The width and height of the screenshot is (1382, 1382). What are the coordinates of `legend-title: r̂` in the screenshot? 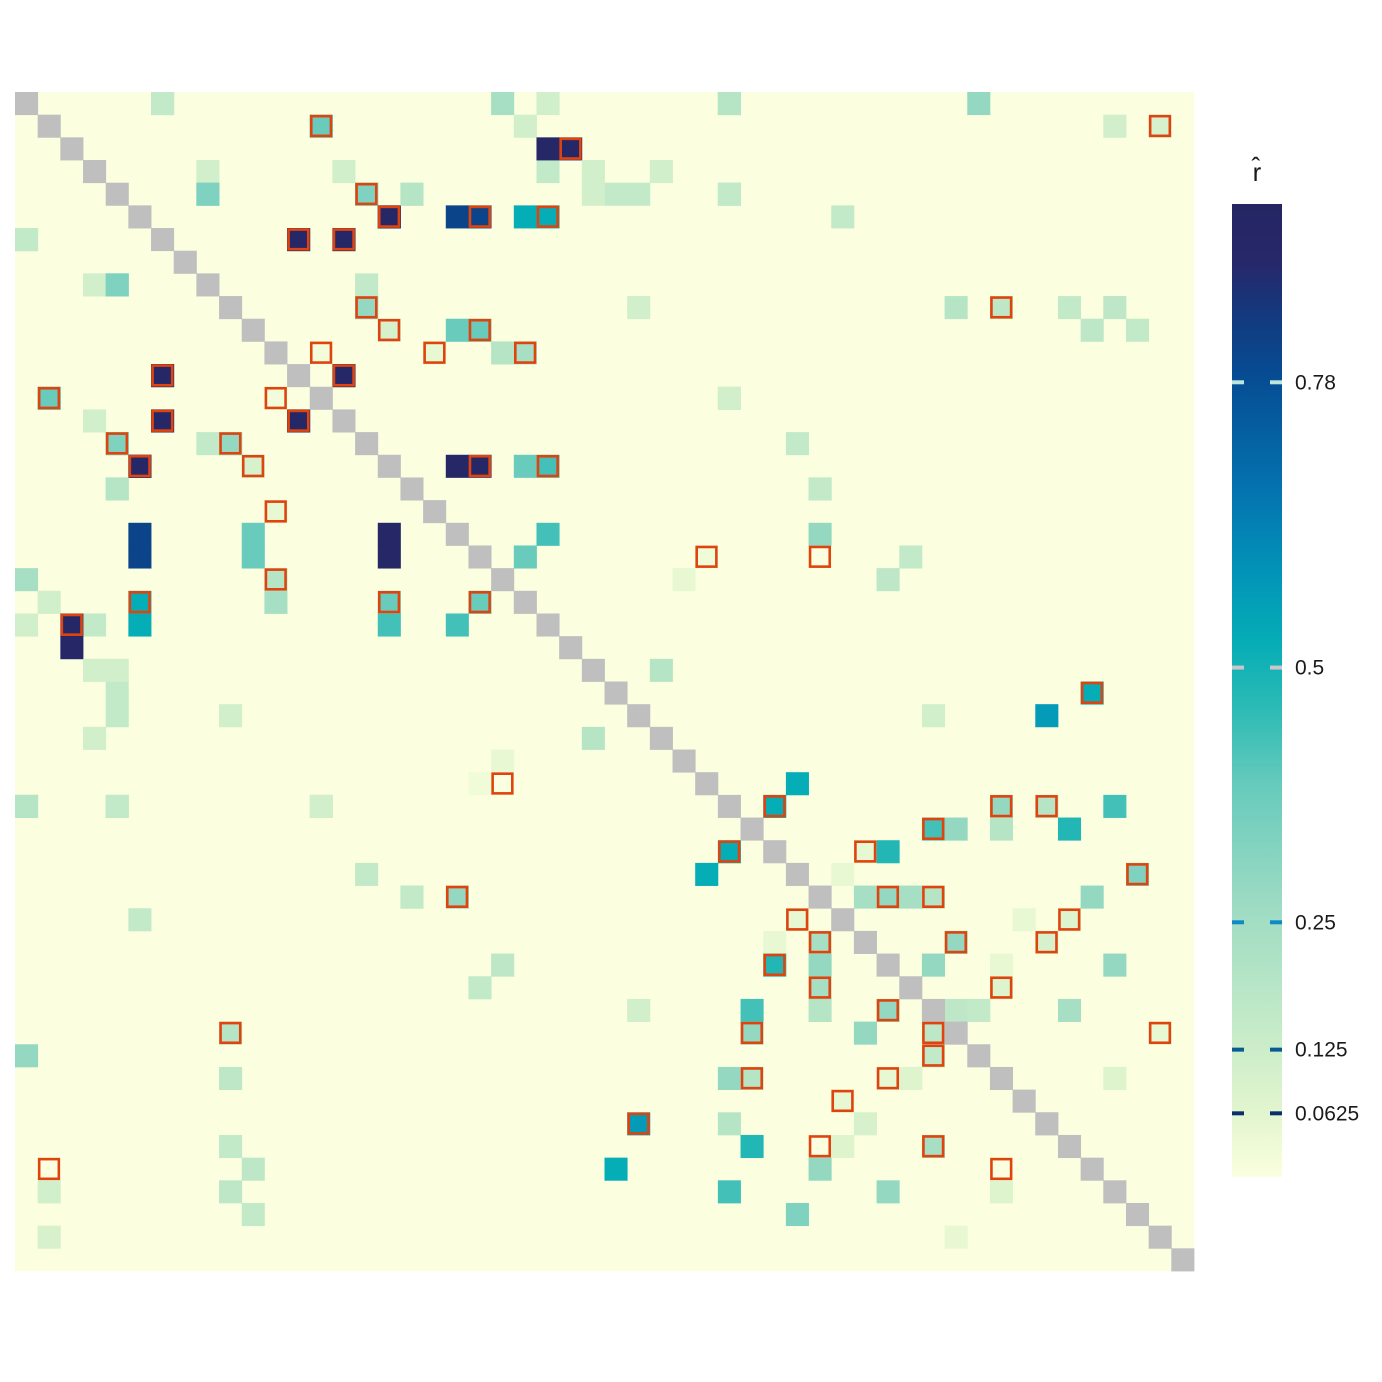 It's located at (1256, 172).